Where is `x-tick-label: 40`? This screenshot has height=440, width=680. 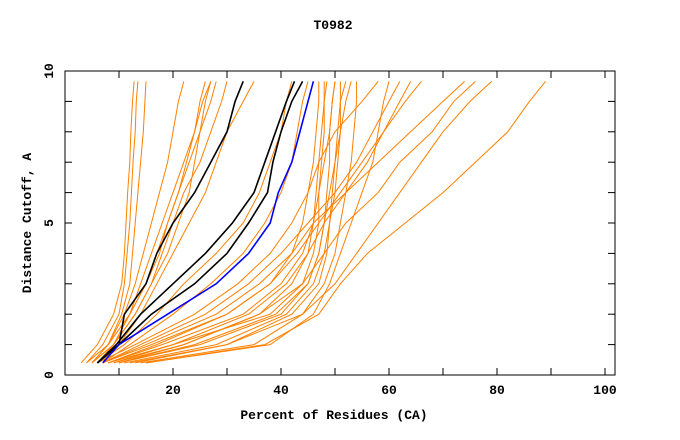 x-tick-label: 40 is located at coordinates (281, 390).